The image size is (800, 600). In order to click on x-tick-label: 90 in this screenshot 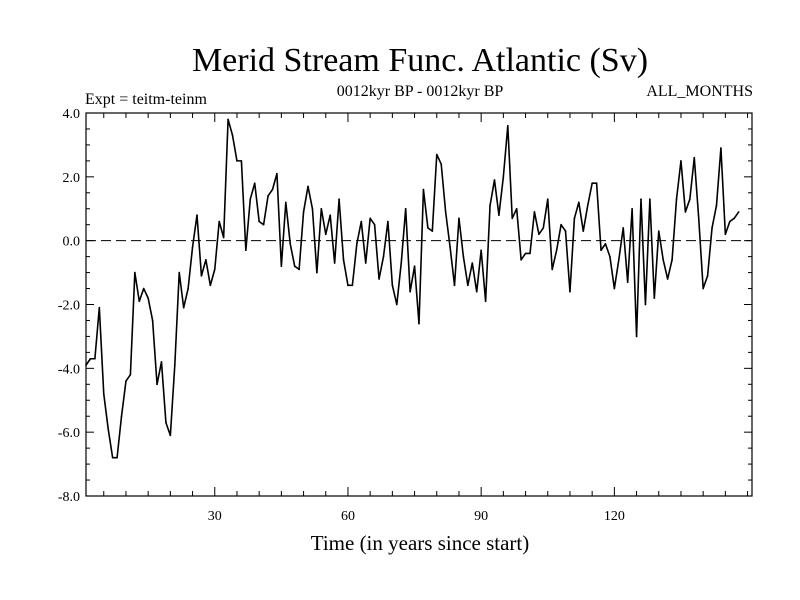, I will do `click(481, 516)`.